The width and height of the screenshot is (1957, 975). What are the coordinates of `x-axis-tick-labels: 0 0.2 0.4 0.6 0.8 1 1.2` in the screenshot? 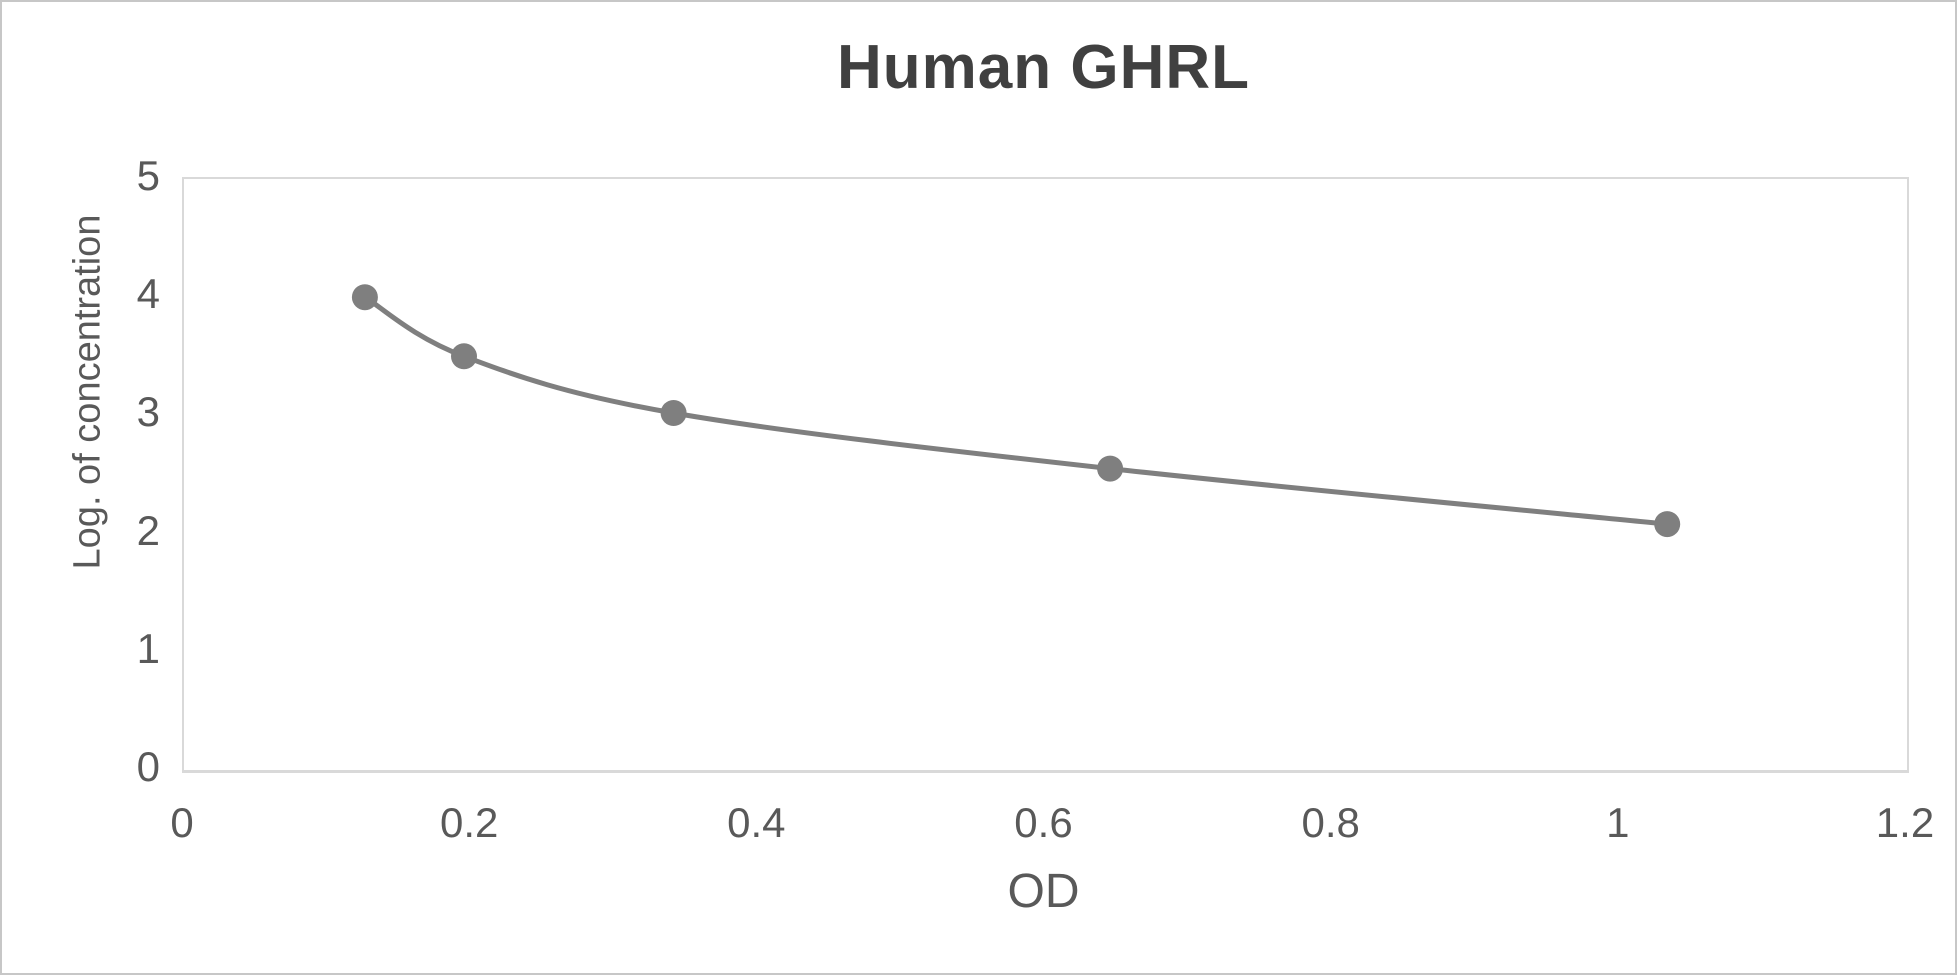 It's located at (1052, 824).